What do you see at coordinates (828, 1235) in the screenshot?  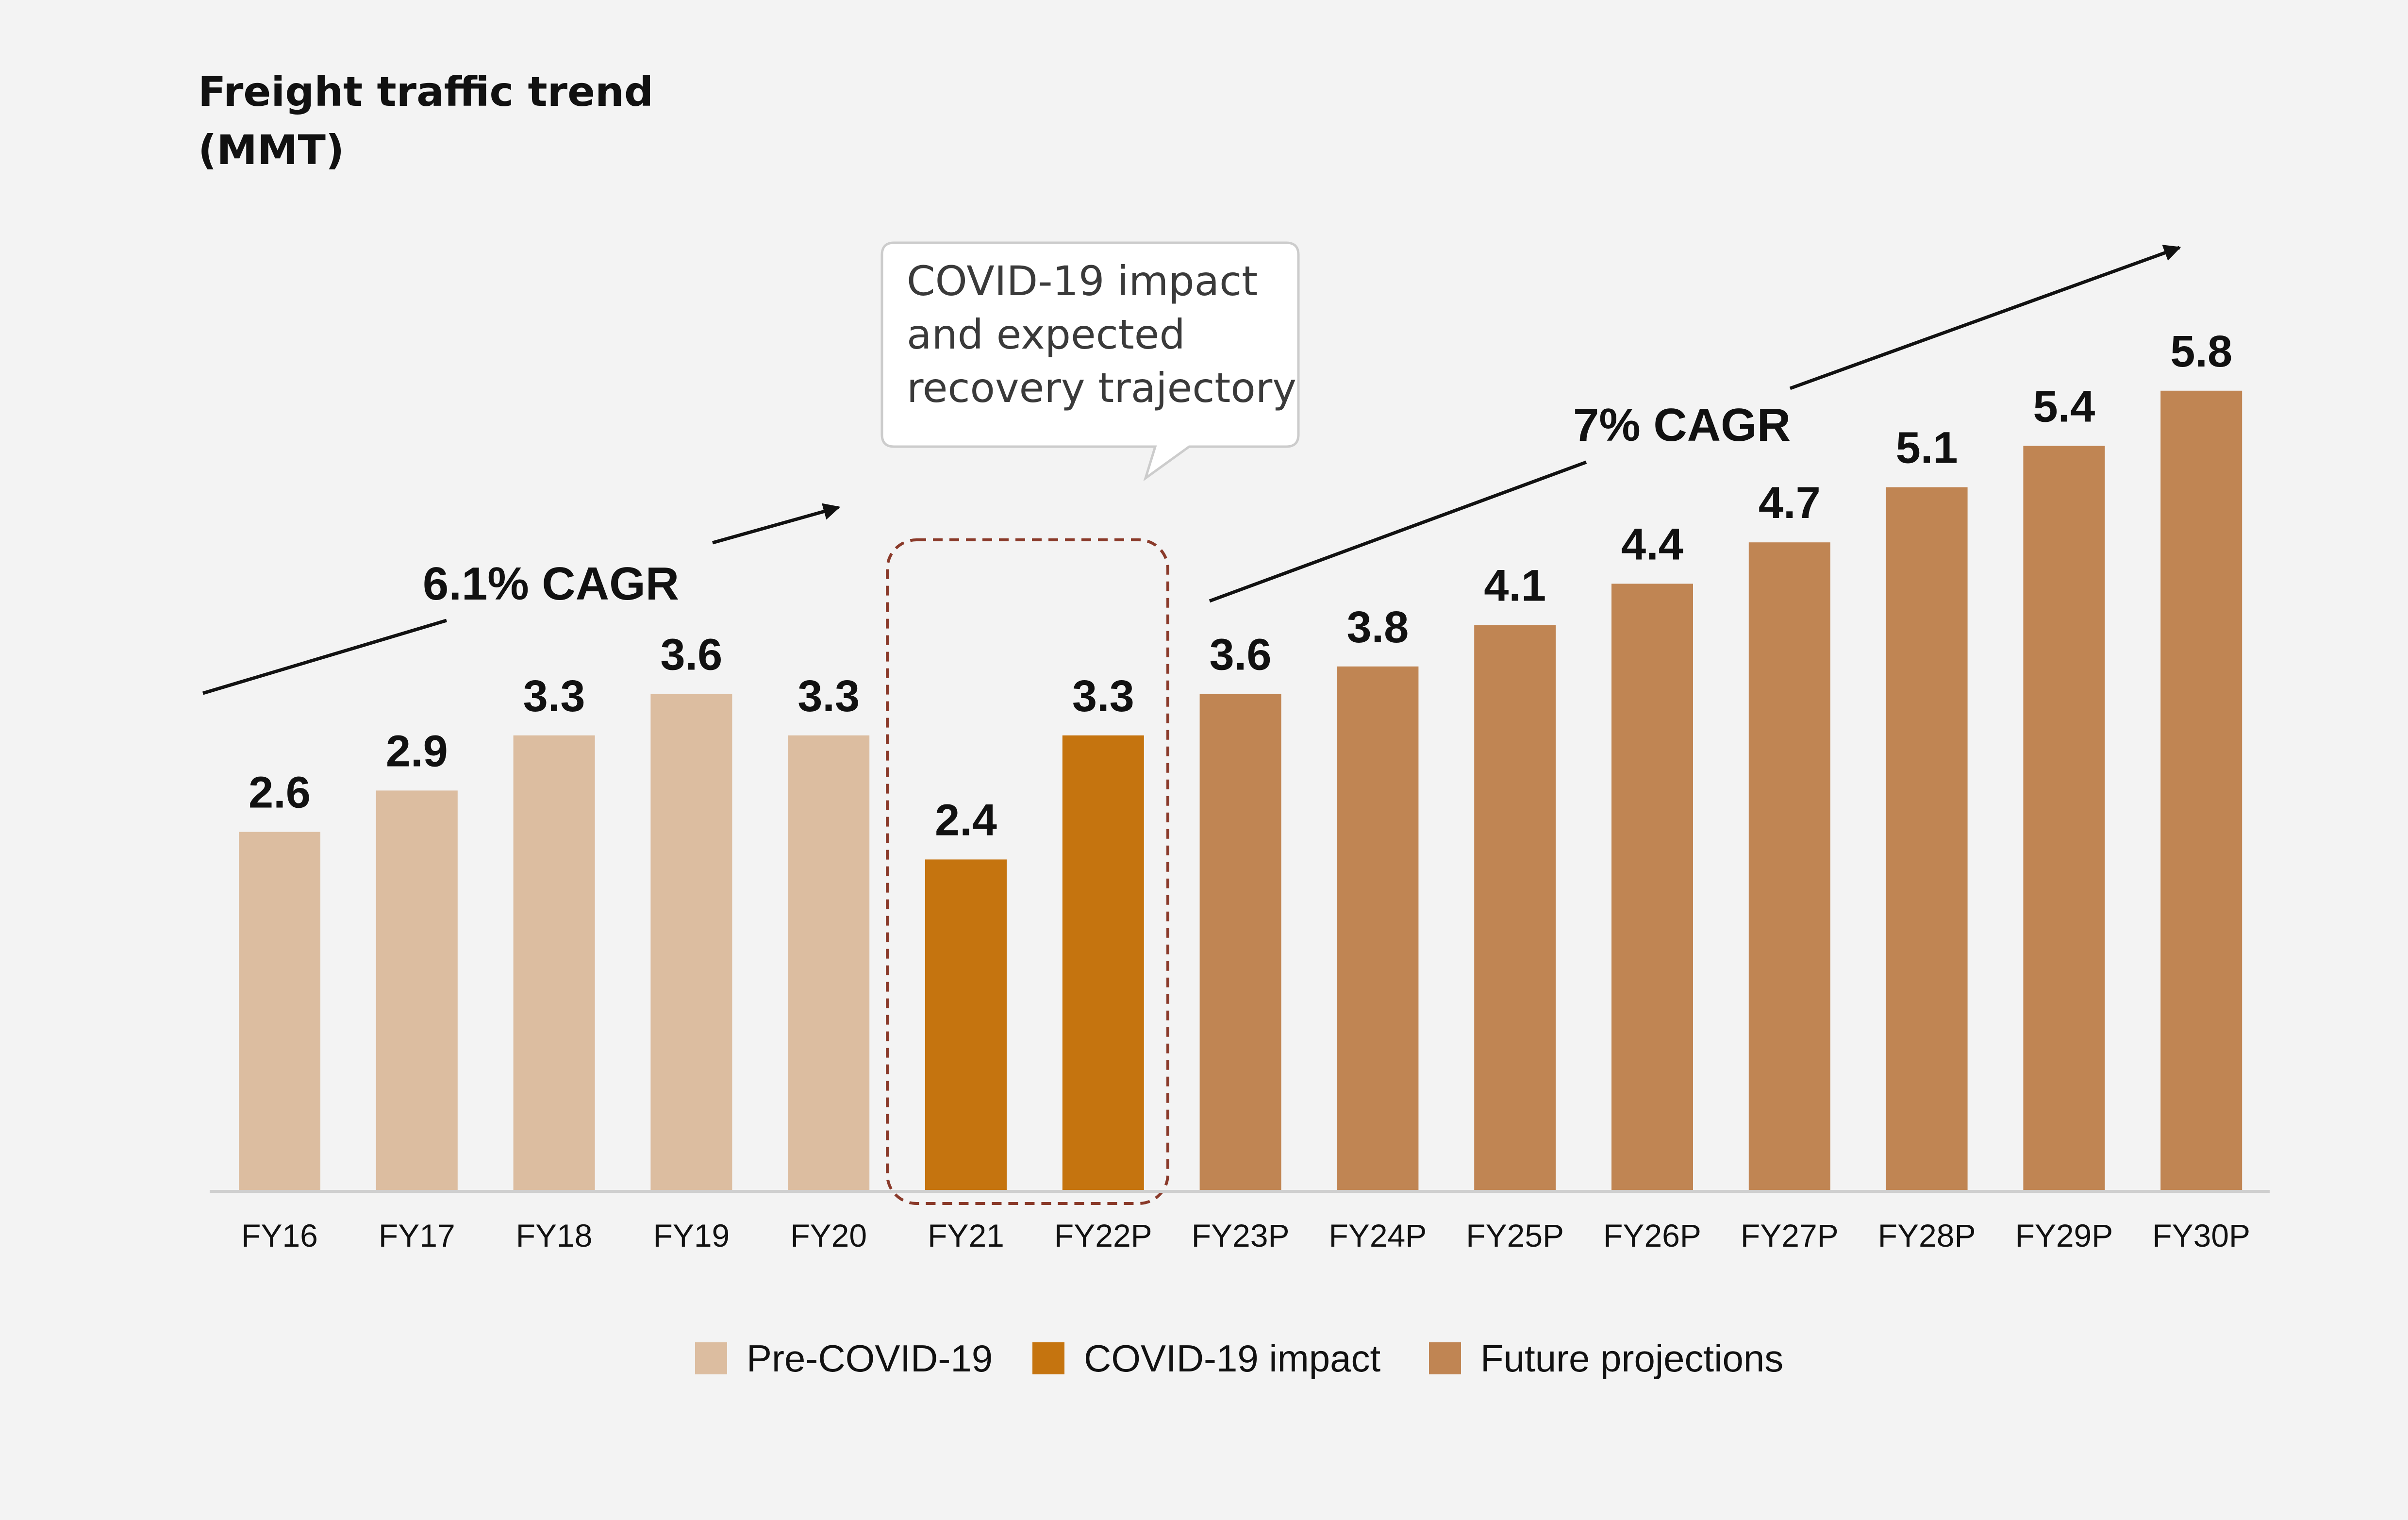 I see `tick-label-fy20: FY20` at bounding box center [828, 1235].